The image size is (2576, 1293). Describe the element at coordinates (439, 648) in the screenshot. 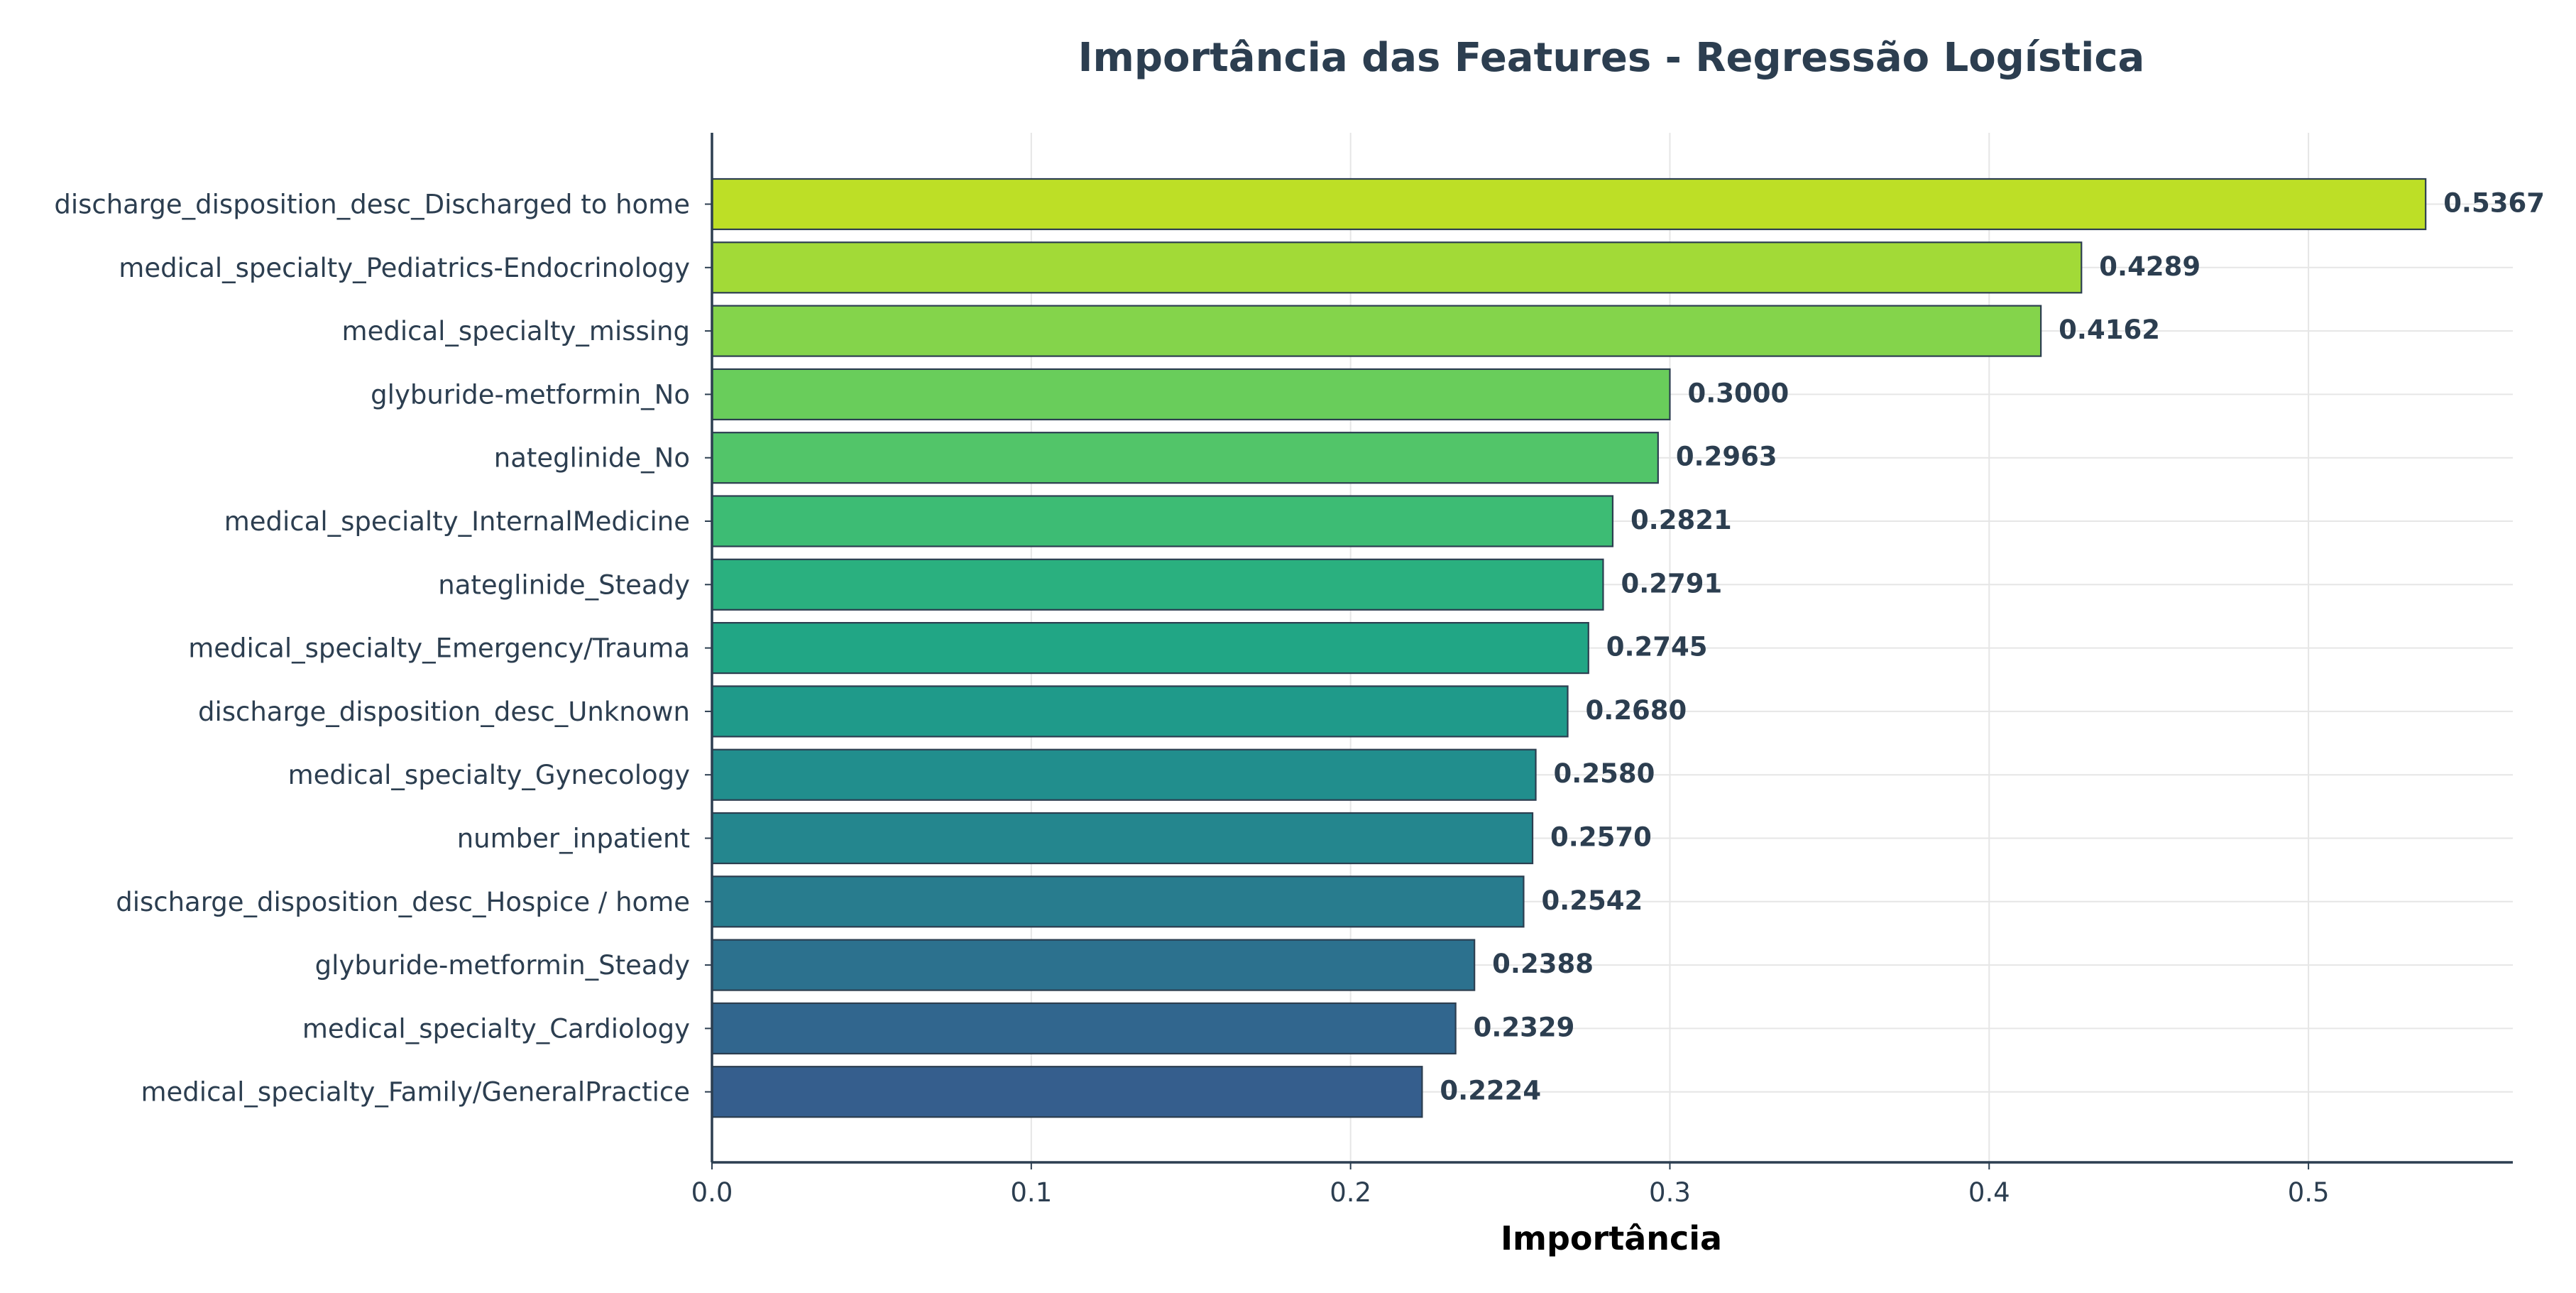

I see `y-tick-label: medical_specialty_Emergency/Trauma` at that location.